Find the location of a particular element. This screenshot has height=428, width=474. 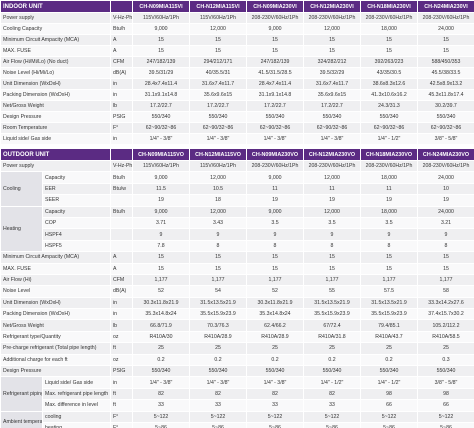

spec-value: 41.5/31.5/28.5 is located at coordinates (275, 73).